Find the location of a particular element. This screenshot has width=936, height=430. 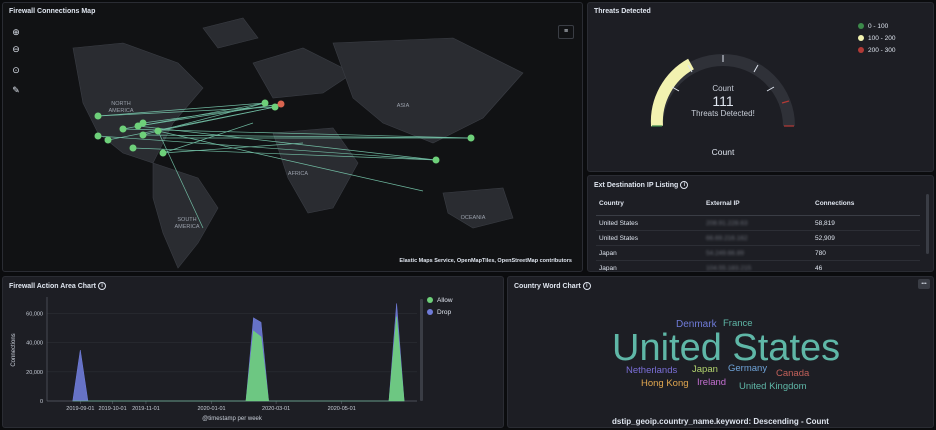

label-oceania: OCEANIA is located at coordinates (473, 218).